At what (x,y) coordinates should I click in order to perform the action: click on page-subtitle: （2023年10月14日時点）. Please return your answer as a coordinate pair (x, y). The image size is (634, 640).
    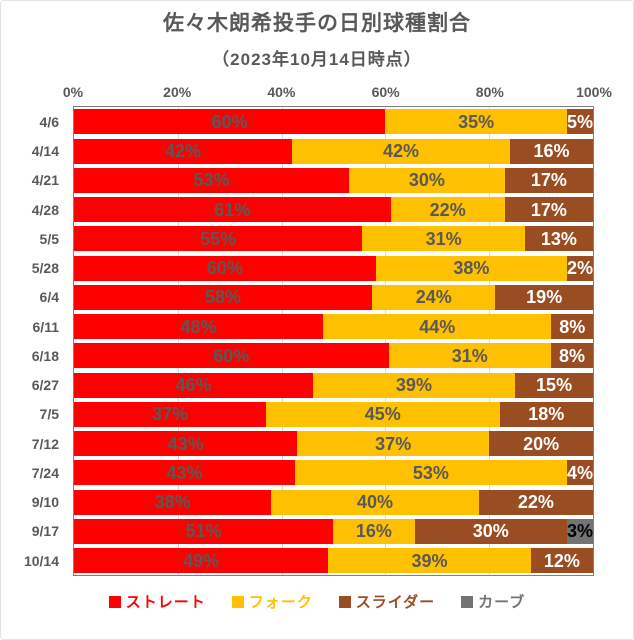
    Looking at the image, I should click on (317, 60).